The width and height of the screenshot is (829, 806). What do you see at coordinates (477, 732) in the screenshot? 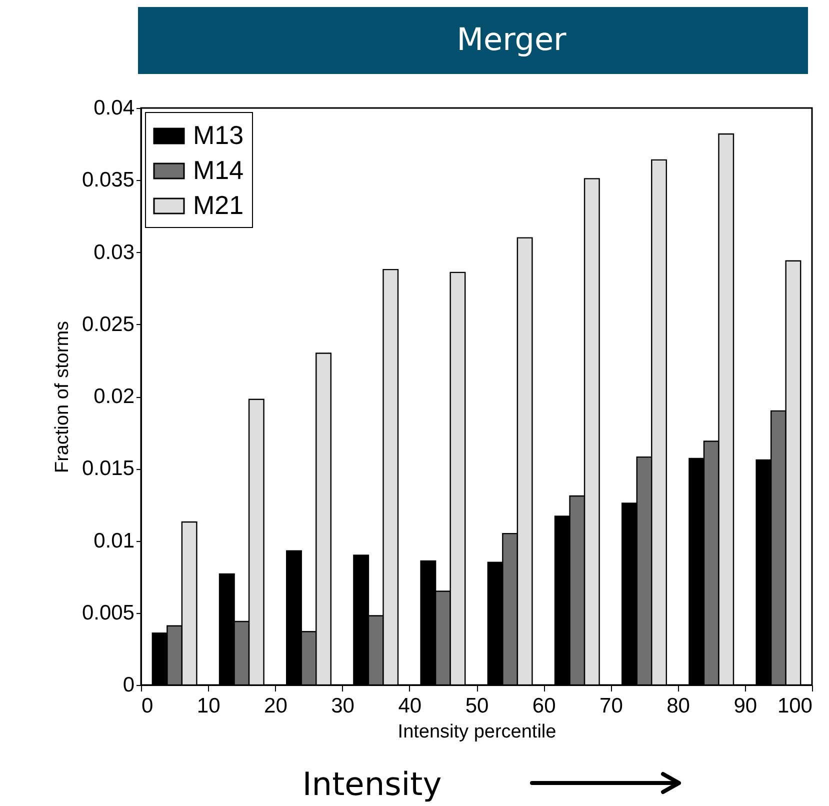
I see `x-axis-title: Intensity percentile` at bounding box center [477, 732].